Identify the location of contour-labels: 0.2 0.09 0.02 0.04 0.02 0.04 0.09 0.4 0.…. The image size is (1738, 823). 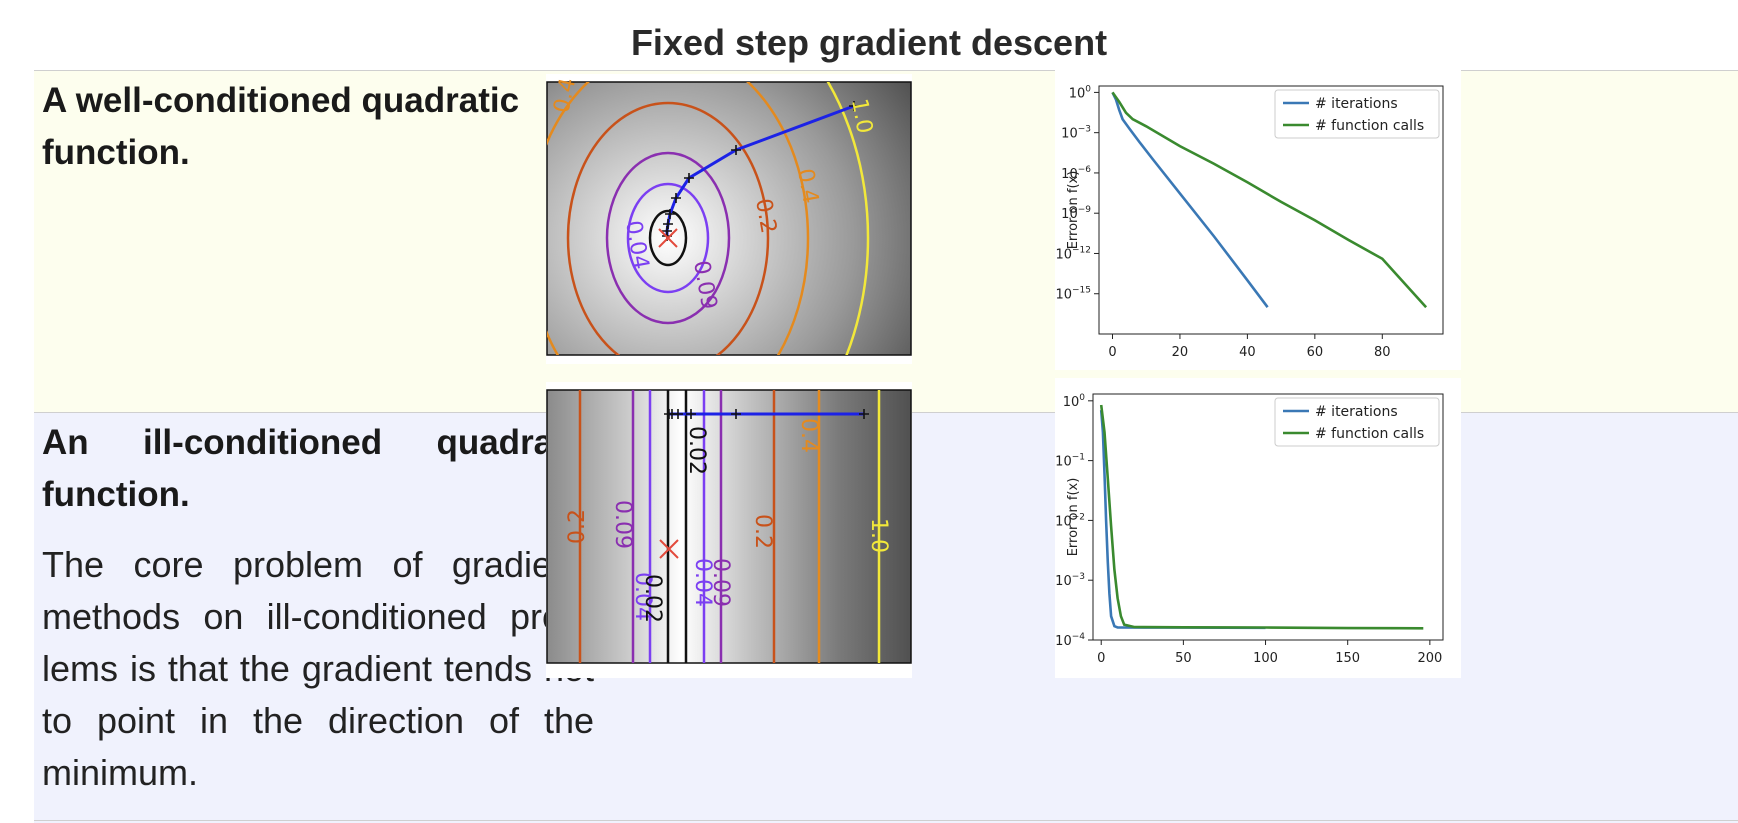
(728, 520).